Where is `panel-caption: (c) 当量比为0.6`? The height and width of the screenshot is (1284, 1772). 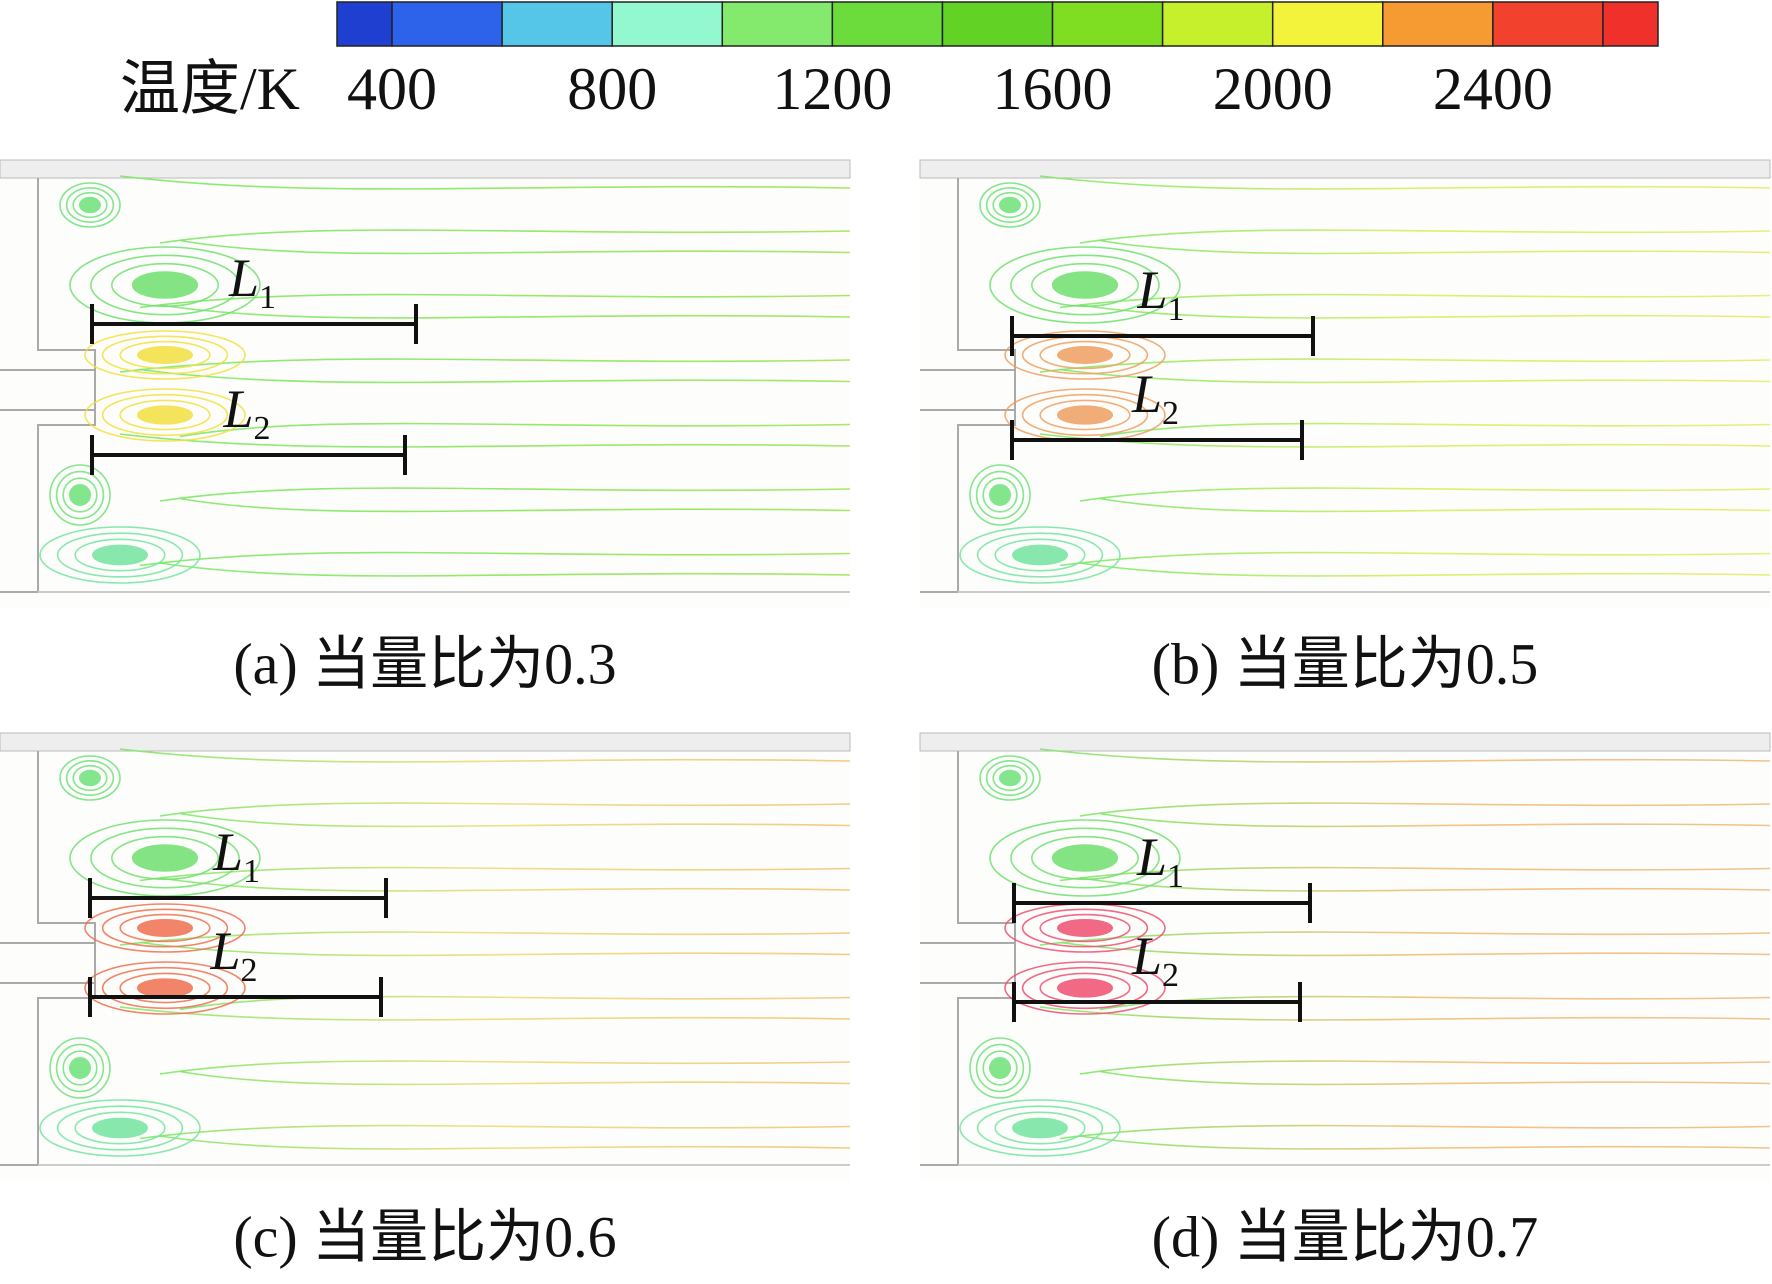
panel-caption: (c) 当量比为0.6 is located at coordinates (424, 1236).